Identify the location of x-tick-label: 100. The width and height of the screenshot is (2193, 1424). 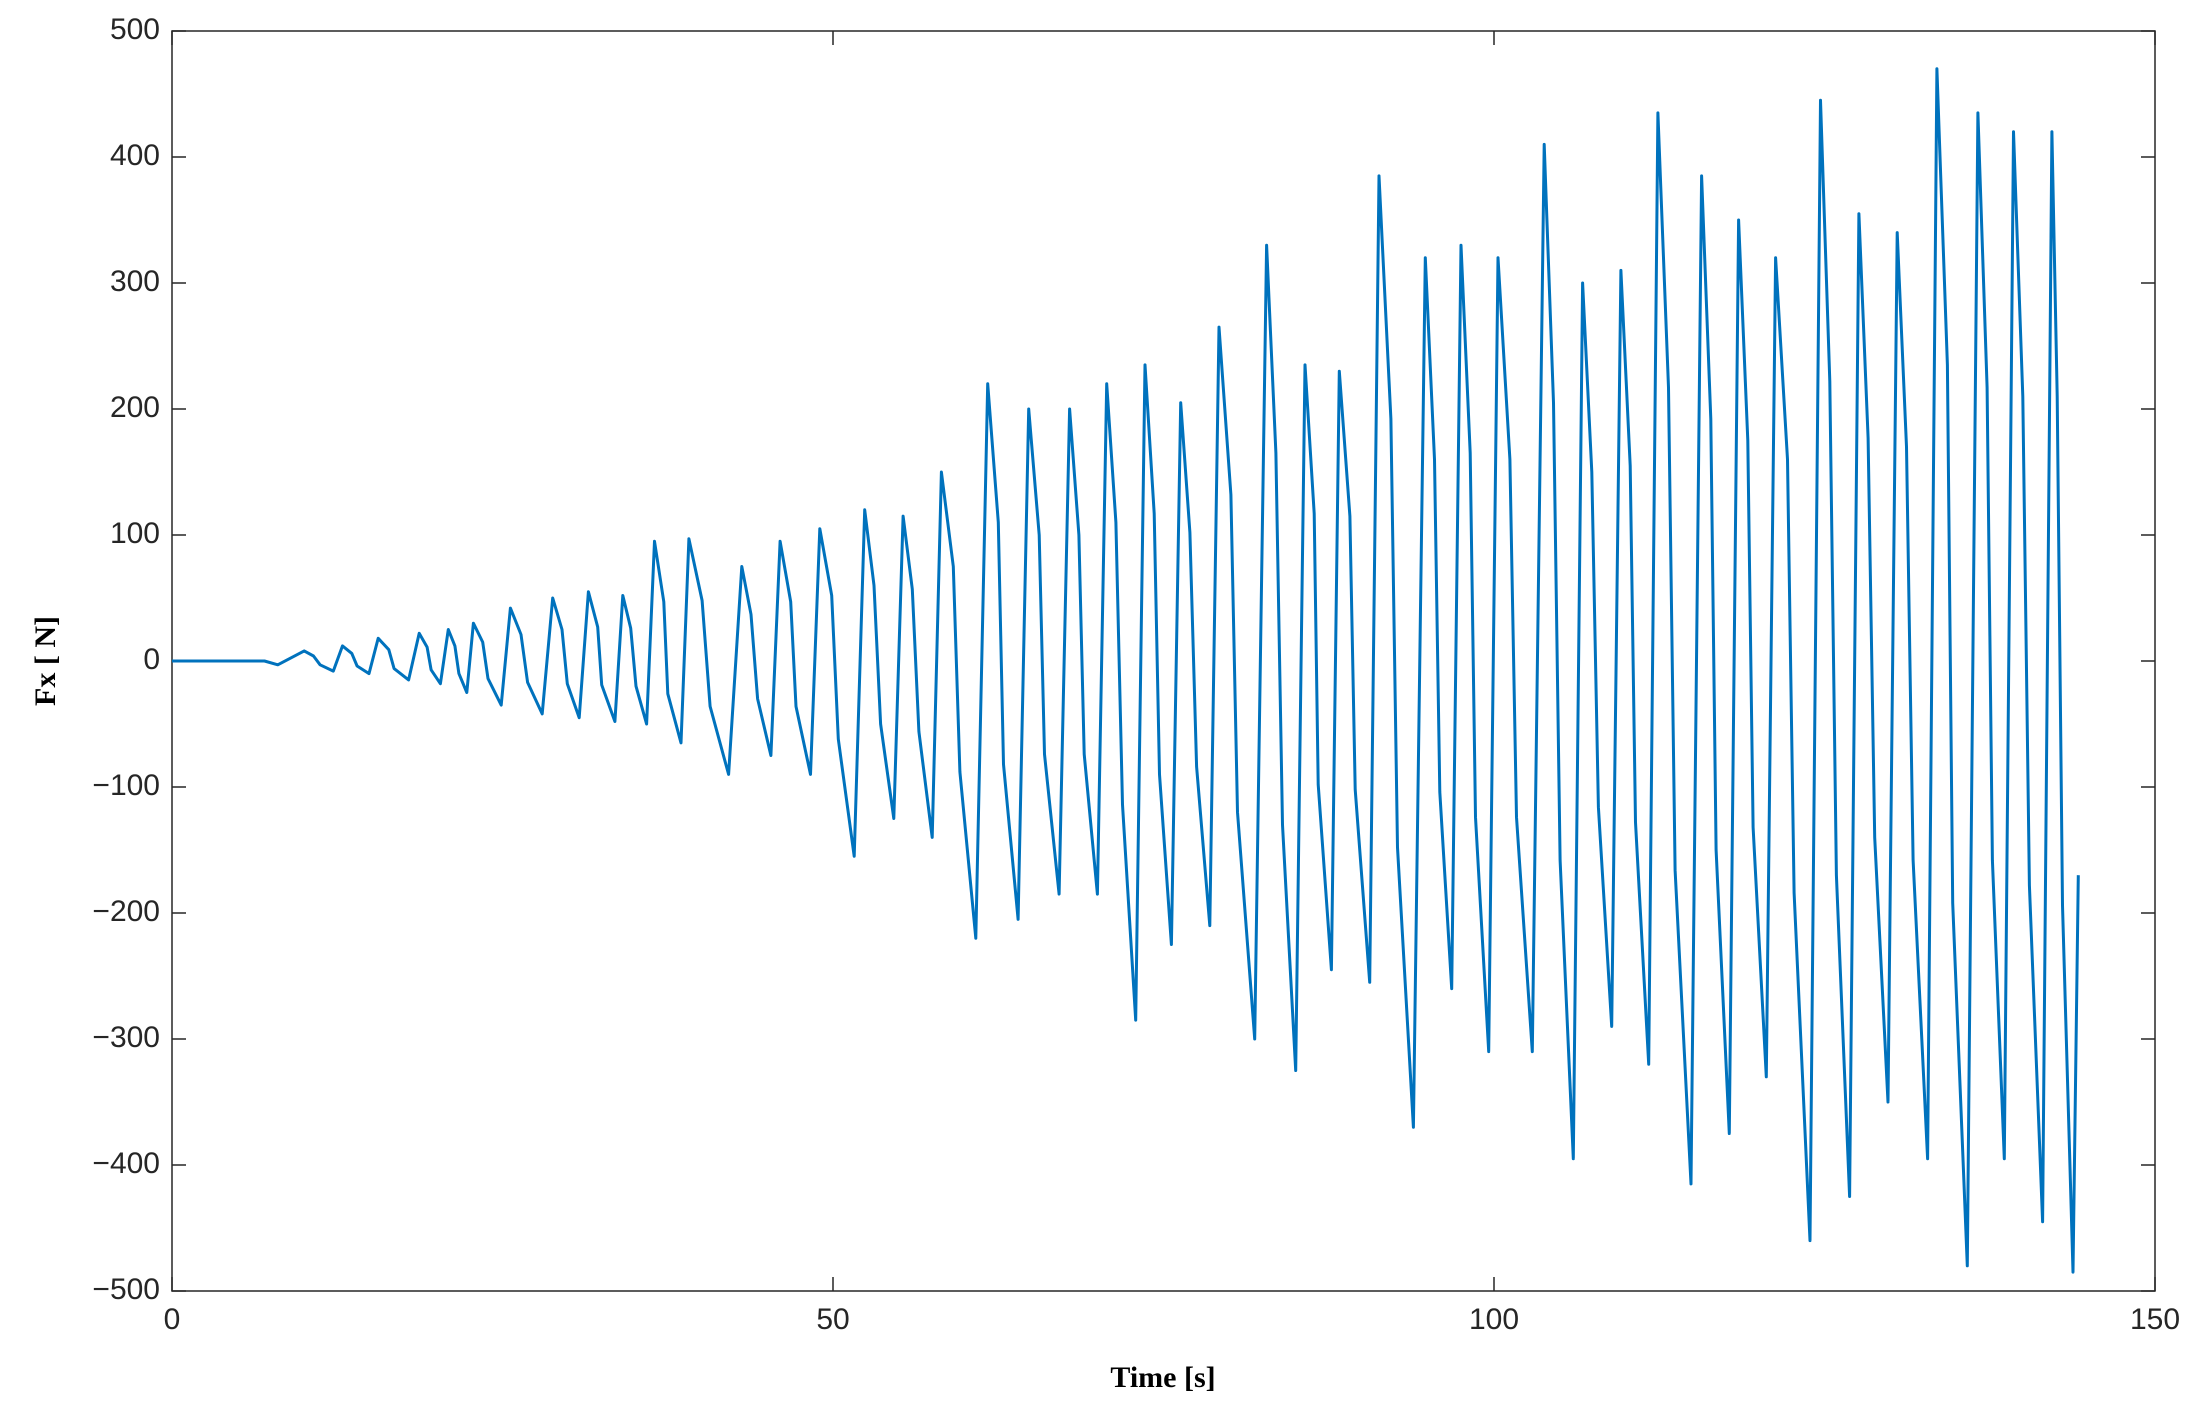
(1494, 1319).